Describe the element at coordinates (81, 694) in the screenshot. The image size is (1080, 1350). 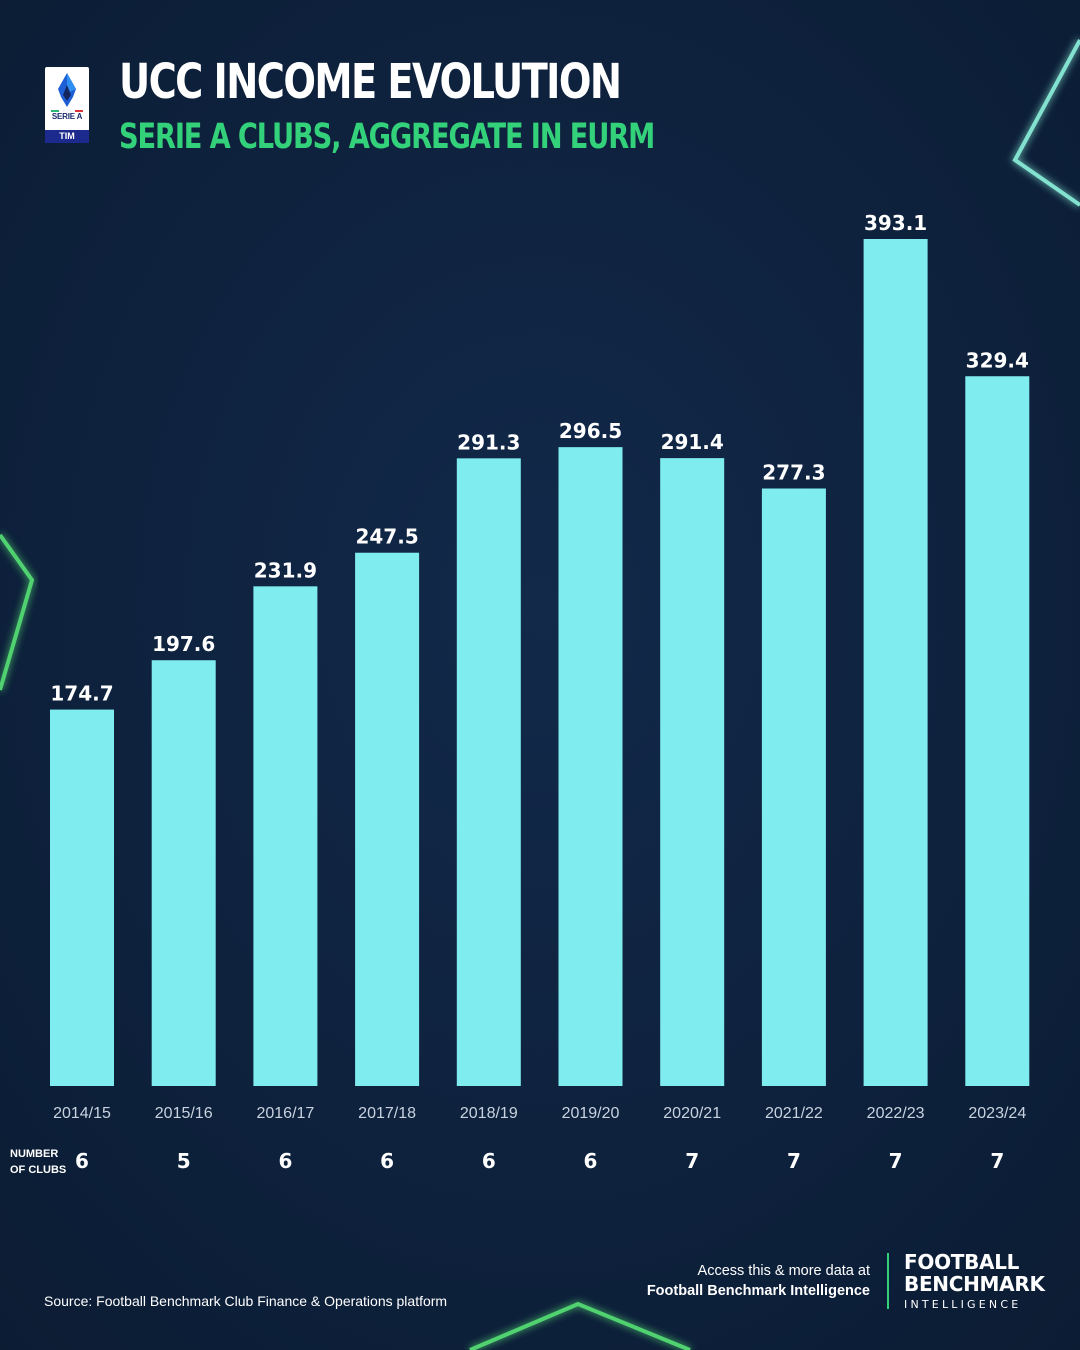
I see `value-label-2014-15: 174.7` at that location.